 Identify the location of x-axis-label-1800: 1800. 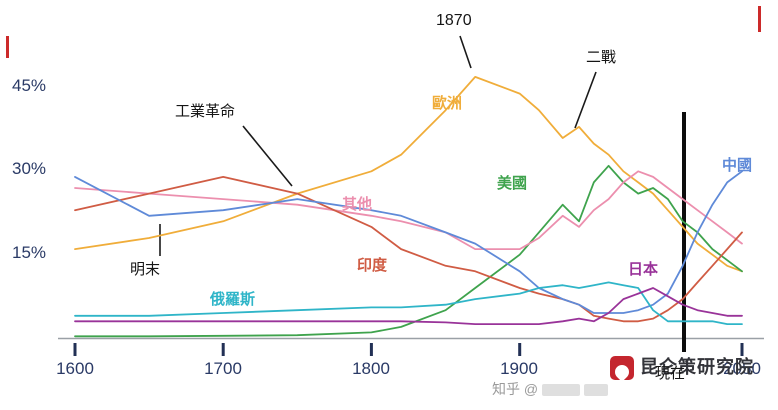
(371, 368).